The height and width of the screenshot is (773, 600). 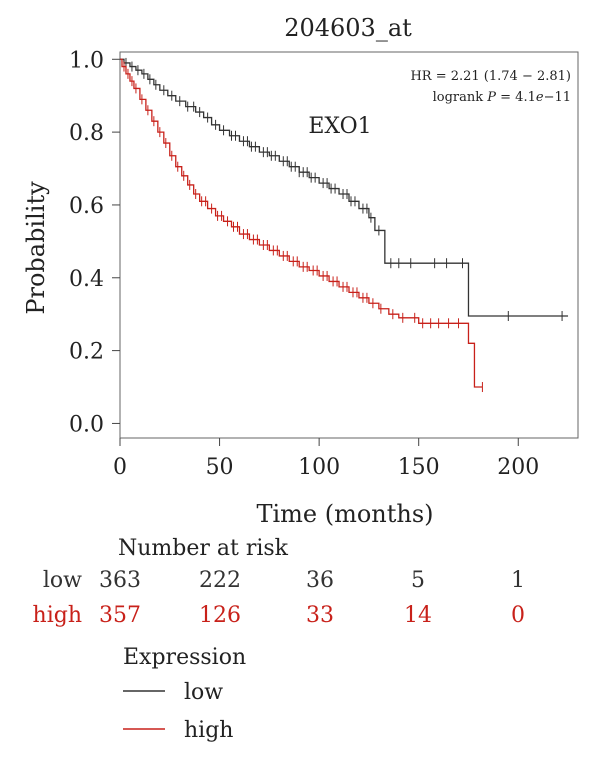 I want to click on logrank-prefix: logrank, so click(x=460, y=97).